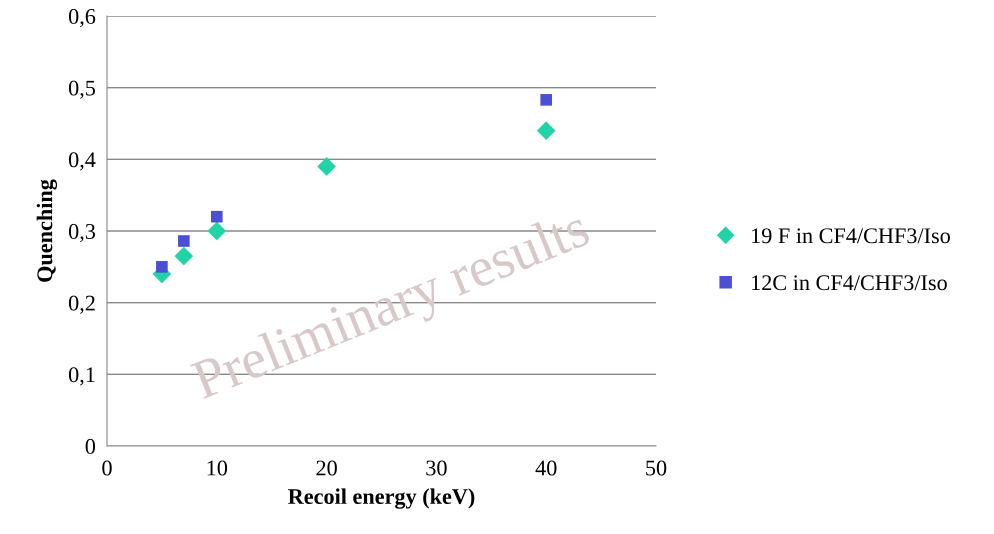 This screenshot has width=994, height=534. I want to click on y-tick-label: 0,3, so click(82, 233).